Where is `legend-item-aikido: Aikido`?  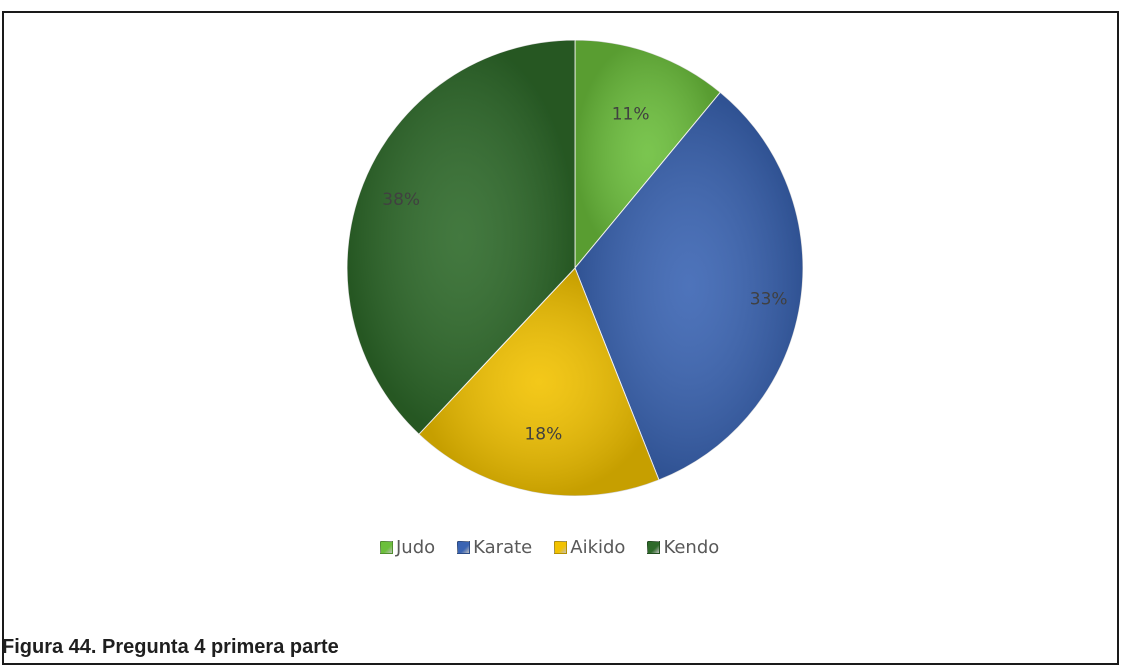 legend-item-aikido: Aikido is located at coordinates (589, 547).